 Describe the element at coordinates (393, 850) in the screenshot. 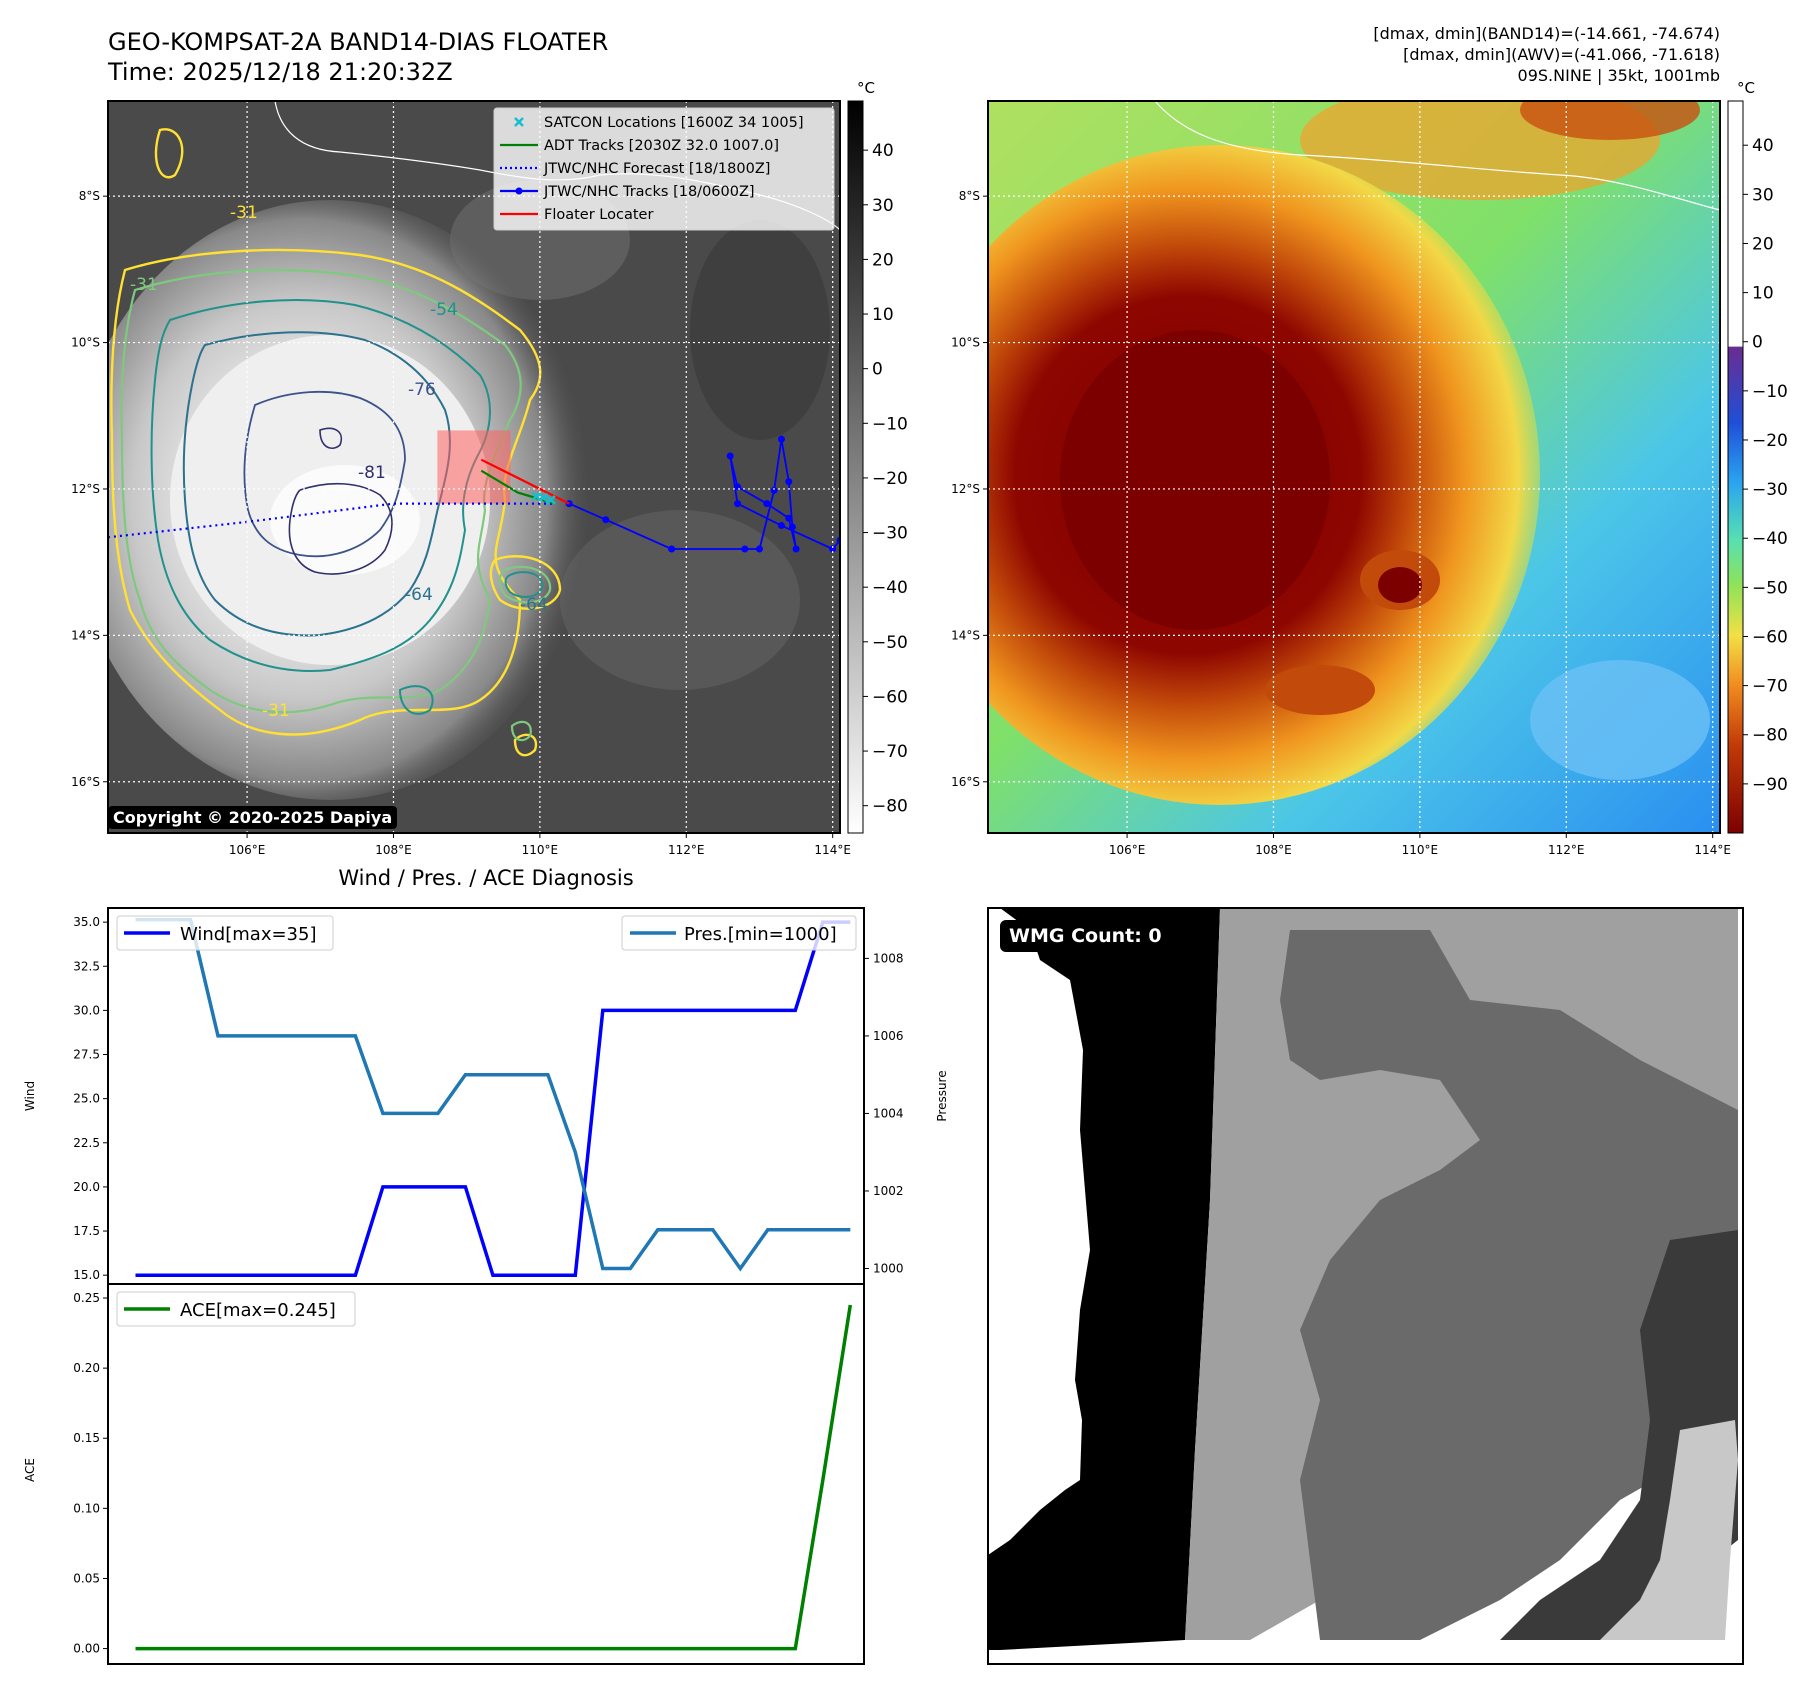

I see `lon-tick-label: 108°E` at that location.